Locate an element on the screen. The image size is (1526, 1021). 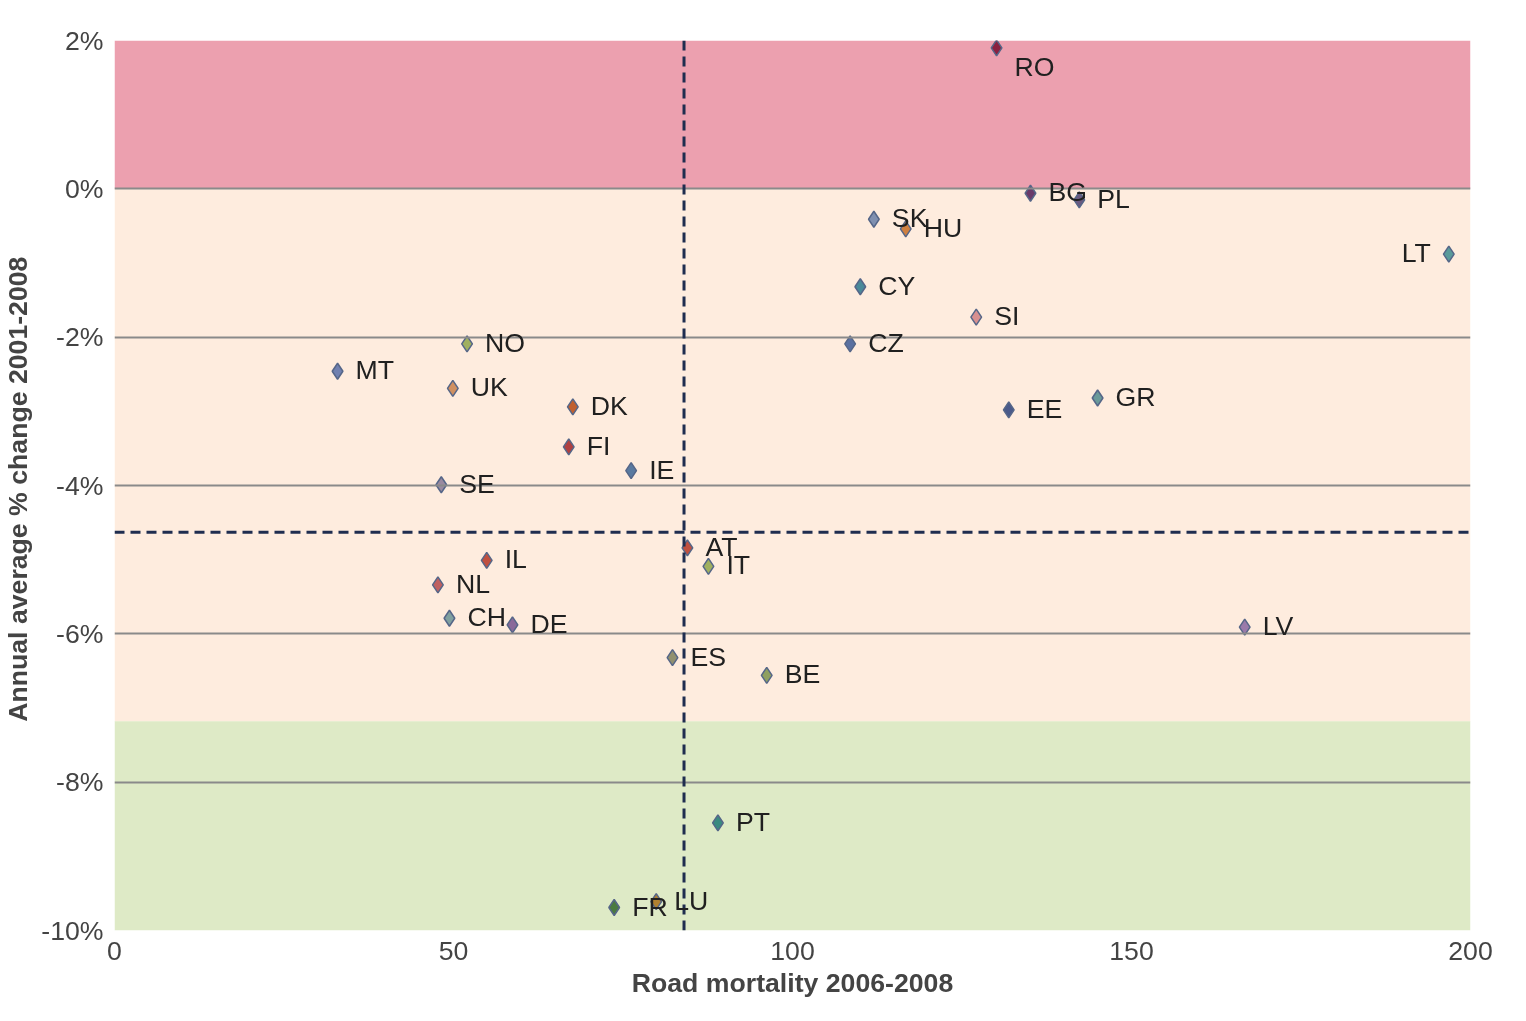
x-tick-label: 100 is located at coordinates (792, 950).